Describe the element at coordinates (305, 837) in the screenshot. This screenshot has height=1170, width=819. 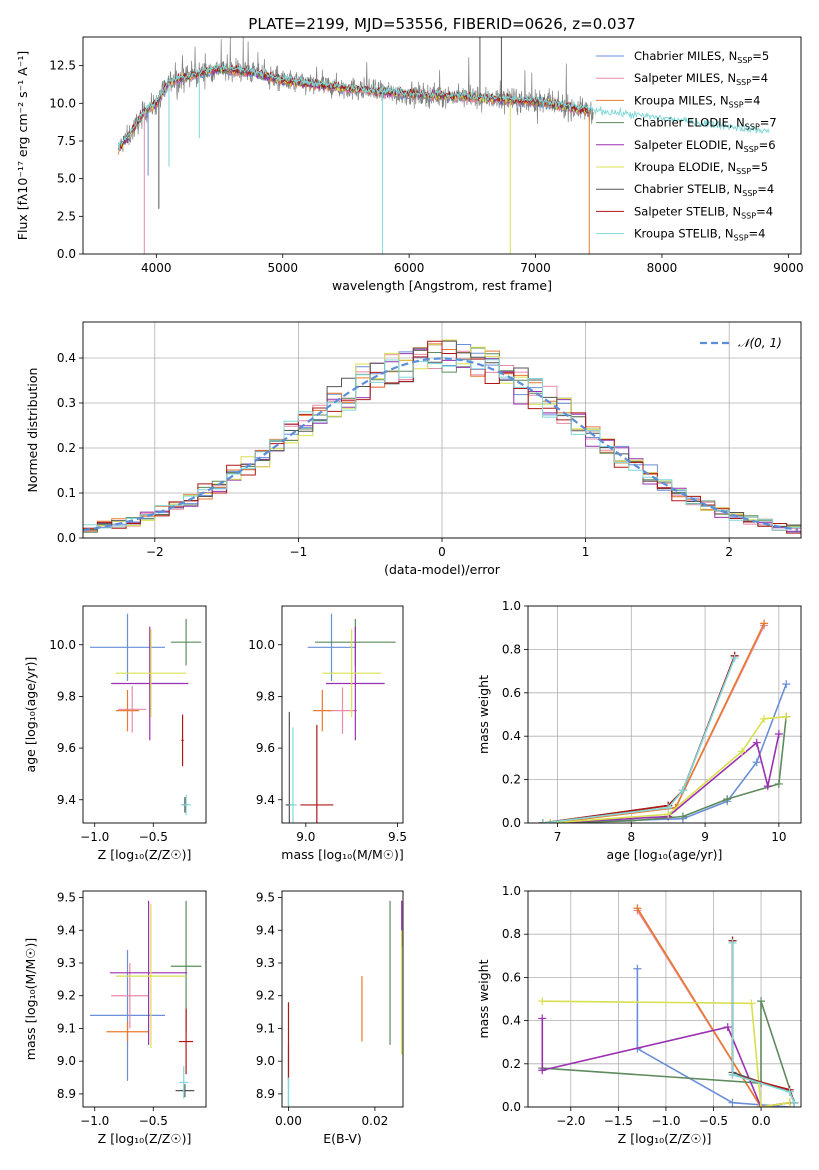
I see `x-tick-label: 9.0` at that location.